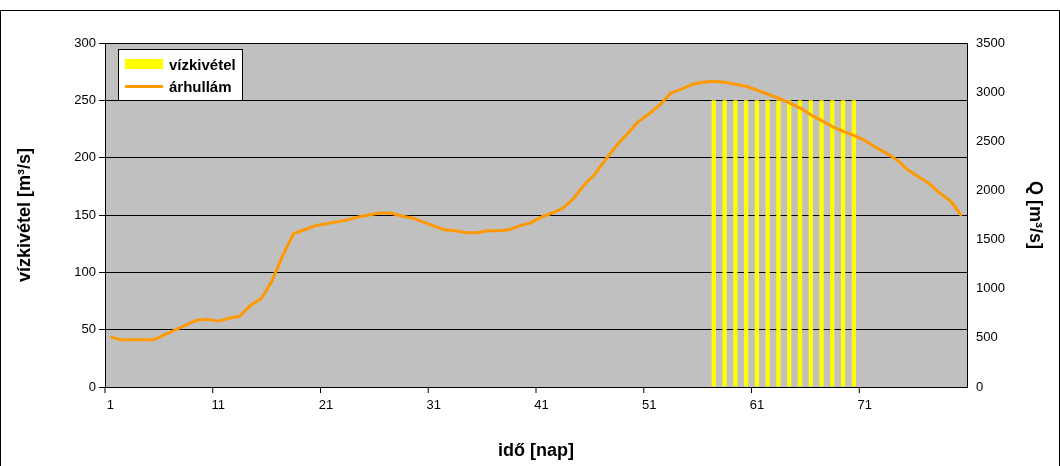 The width and height of the screenshot is (1060, 466). What do you see at coordinates (980, 386) in the screenshot?
I see `y2-tick-label: 0` at bounding box center [980, 386].